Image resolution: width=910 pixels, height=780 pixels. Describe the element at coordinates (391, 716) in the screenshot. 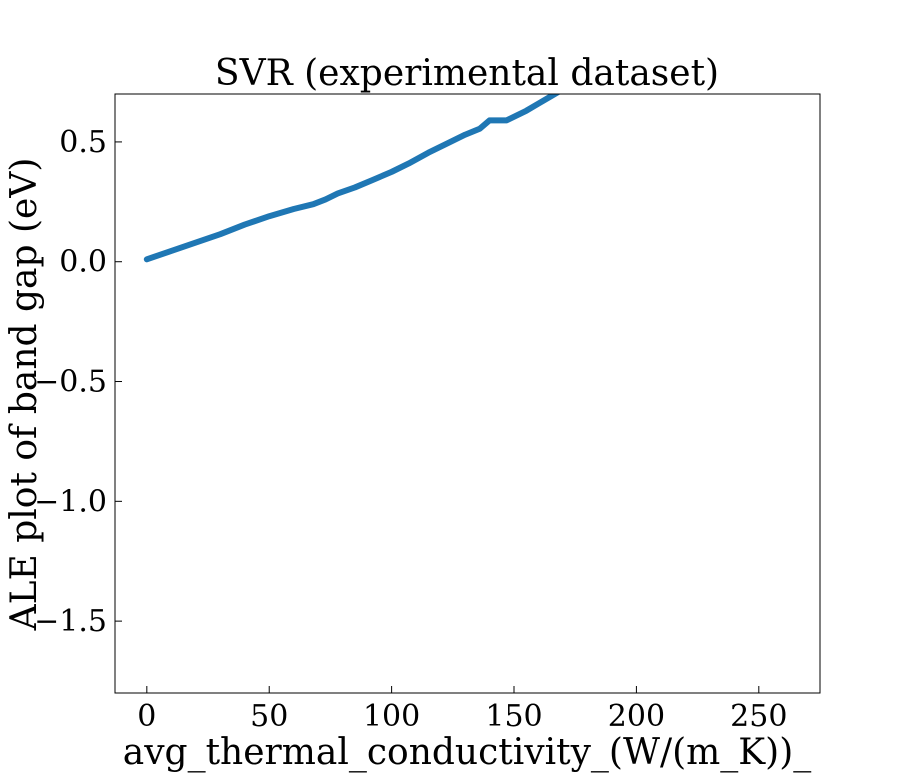

I see `x-tick-label: 100` at that location.